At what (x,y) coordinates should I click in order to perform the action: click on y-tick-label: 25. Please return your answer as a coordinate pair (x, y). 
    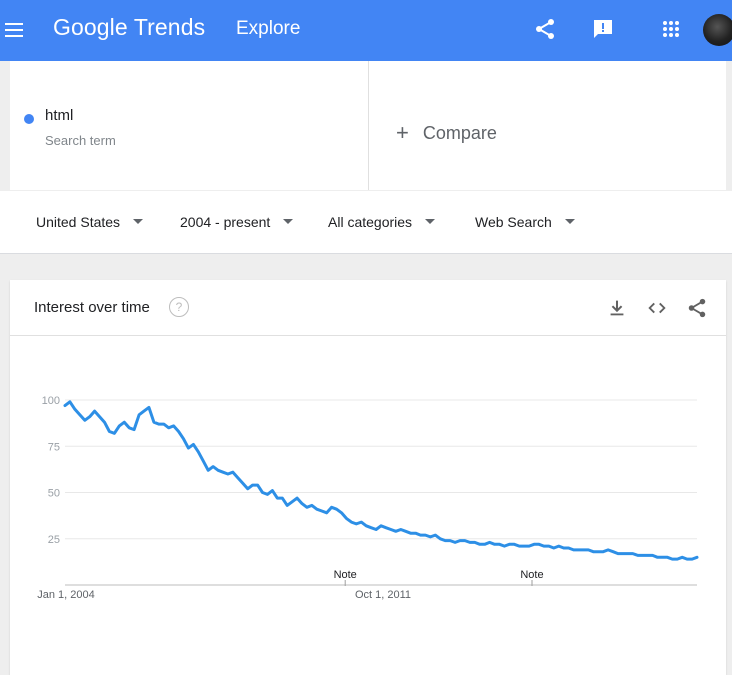
    Looking at the image, I should click on (54, 540).